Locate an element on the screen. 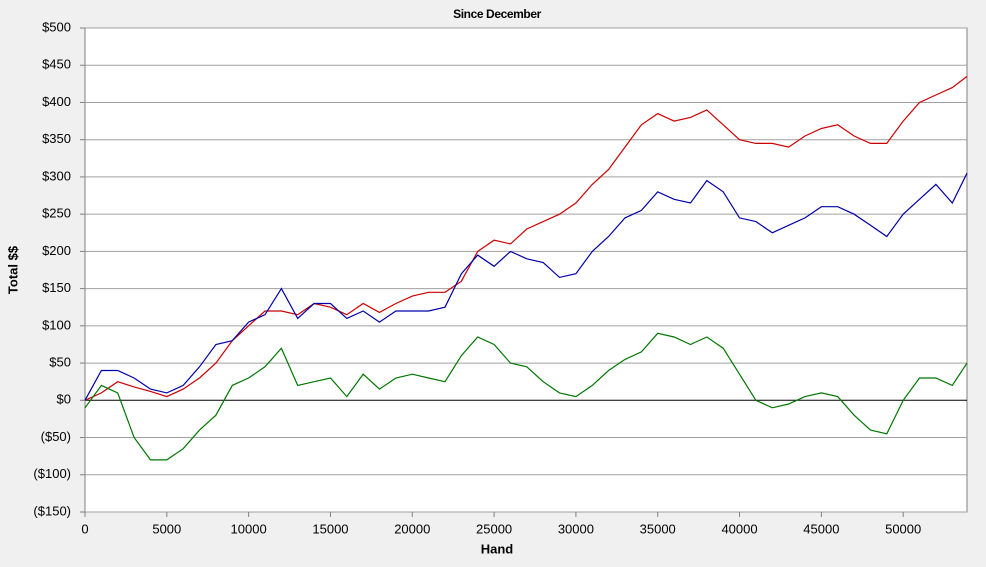  chart-title: Since December is located at coordinates (497, 14).